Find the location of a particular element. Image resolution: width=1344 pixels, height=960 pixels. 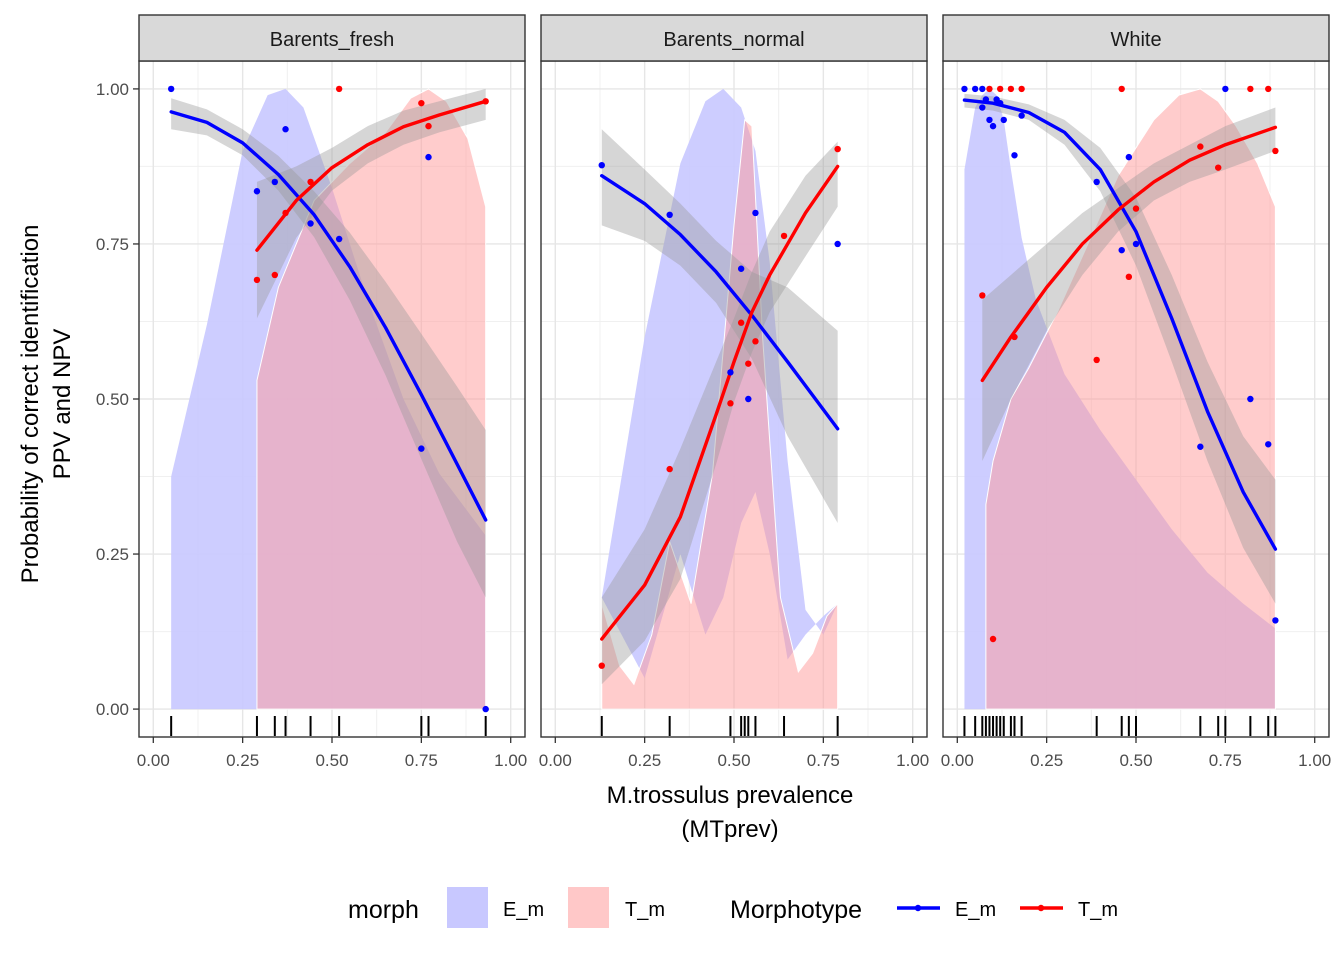

panel-content is located at coordinates (719, 412).